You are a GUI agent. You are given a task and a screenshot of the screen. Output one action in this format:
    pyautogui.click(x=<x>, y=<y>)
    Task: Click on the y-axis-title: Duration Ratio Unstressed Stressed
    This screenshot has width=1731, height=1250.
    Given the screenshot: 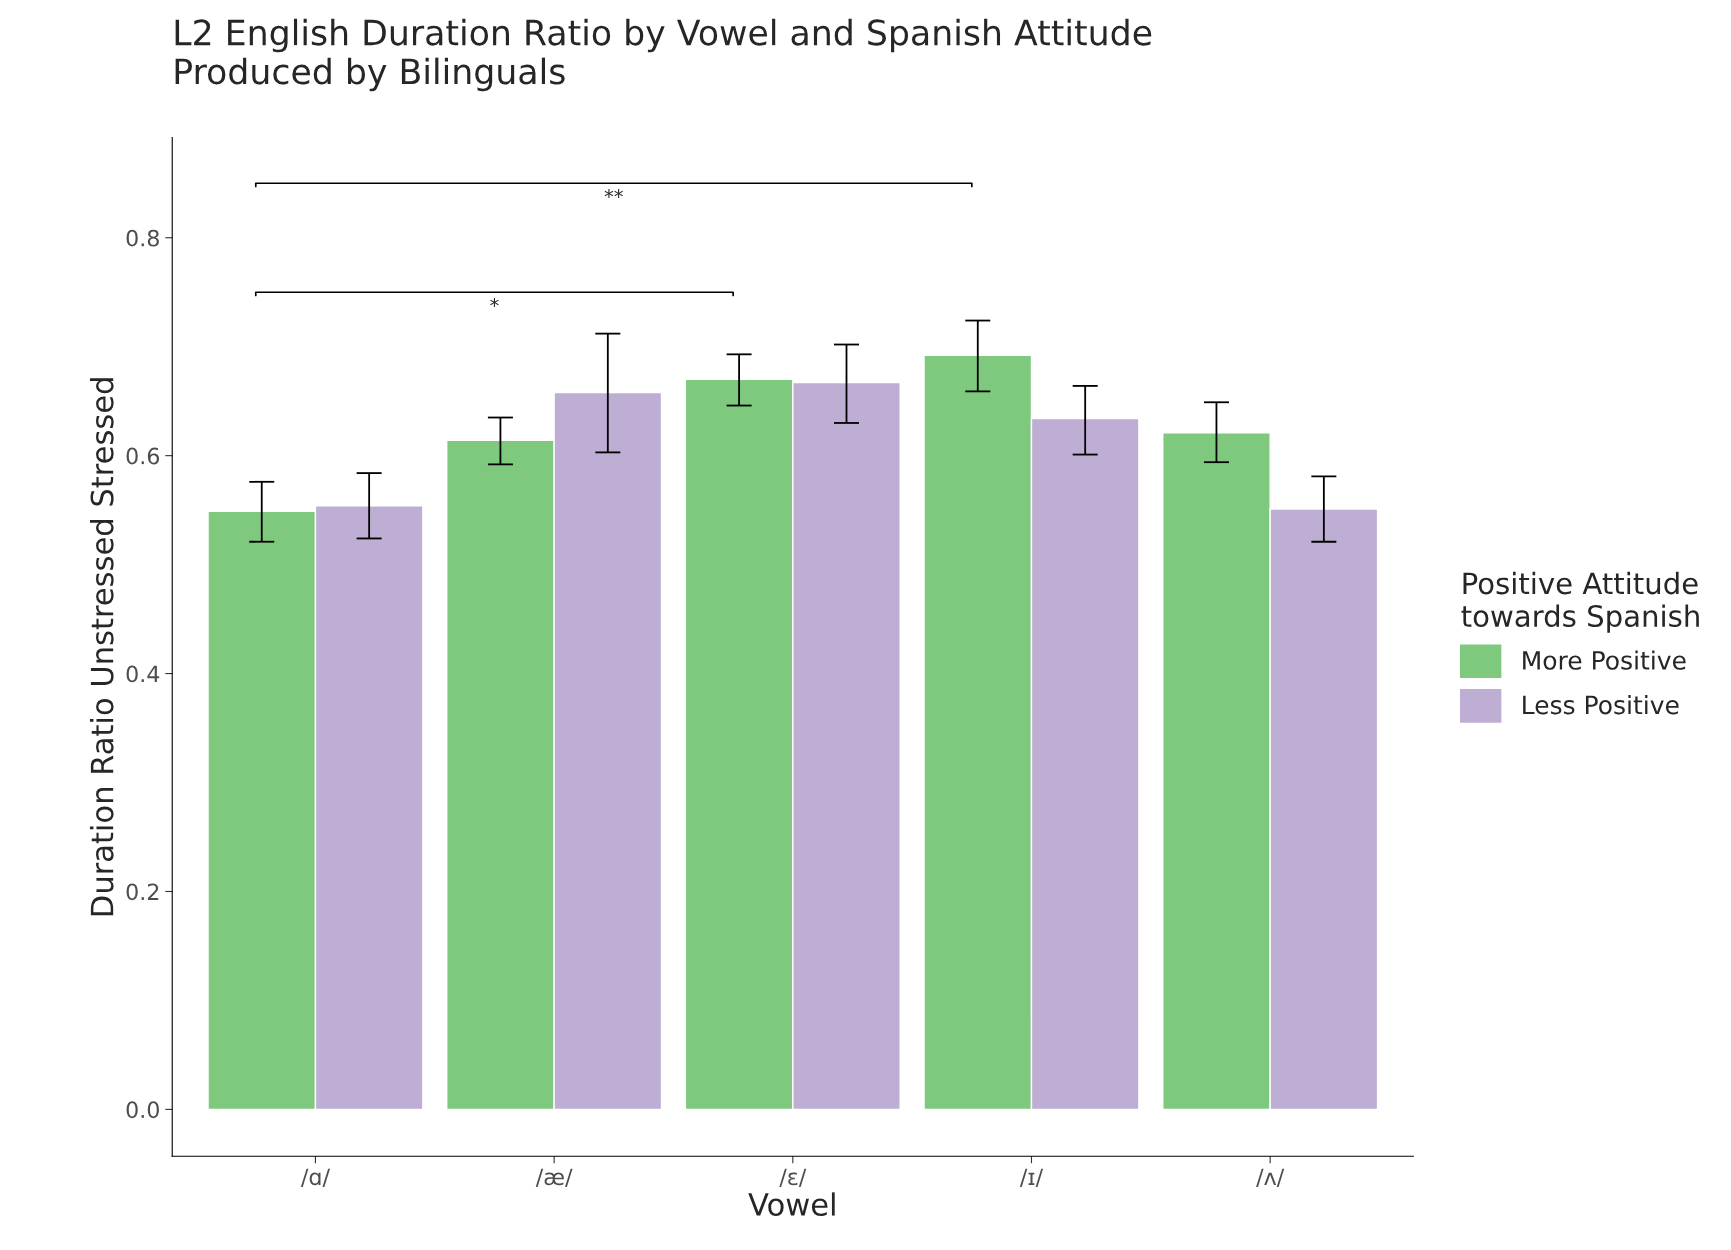 What is the action you would take?
    pyautogui.click(x=101, y=647)
    